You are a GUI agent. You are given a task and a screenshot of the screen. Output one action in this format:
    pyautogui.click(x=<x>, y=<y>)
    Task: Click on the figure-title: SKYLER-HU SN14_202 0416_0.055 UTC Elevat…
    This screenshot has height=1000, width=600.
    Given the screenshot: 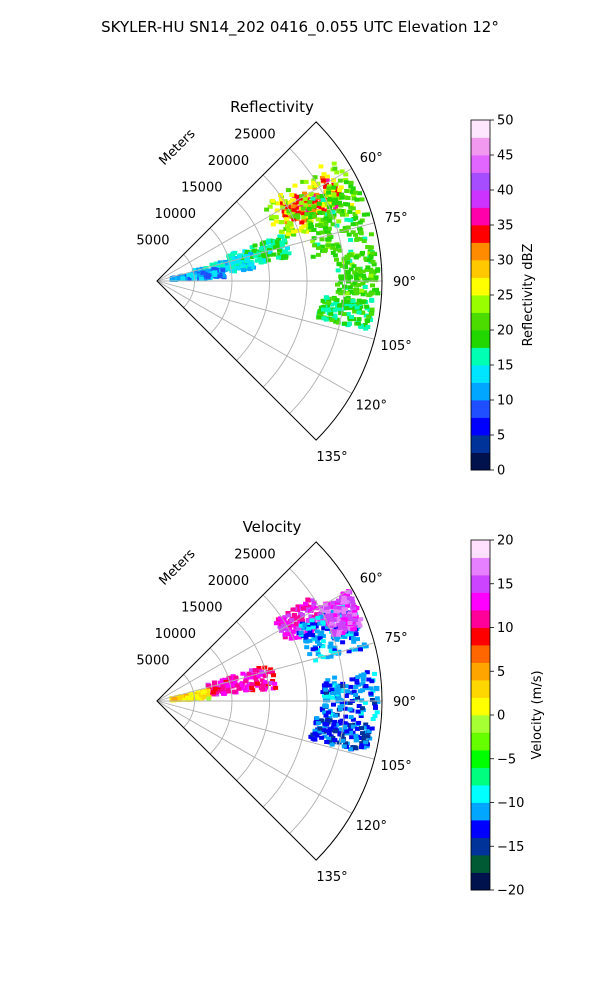 What is the action you would take?
    pyautogui.click(x=300, y=27)
    